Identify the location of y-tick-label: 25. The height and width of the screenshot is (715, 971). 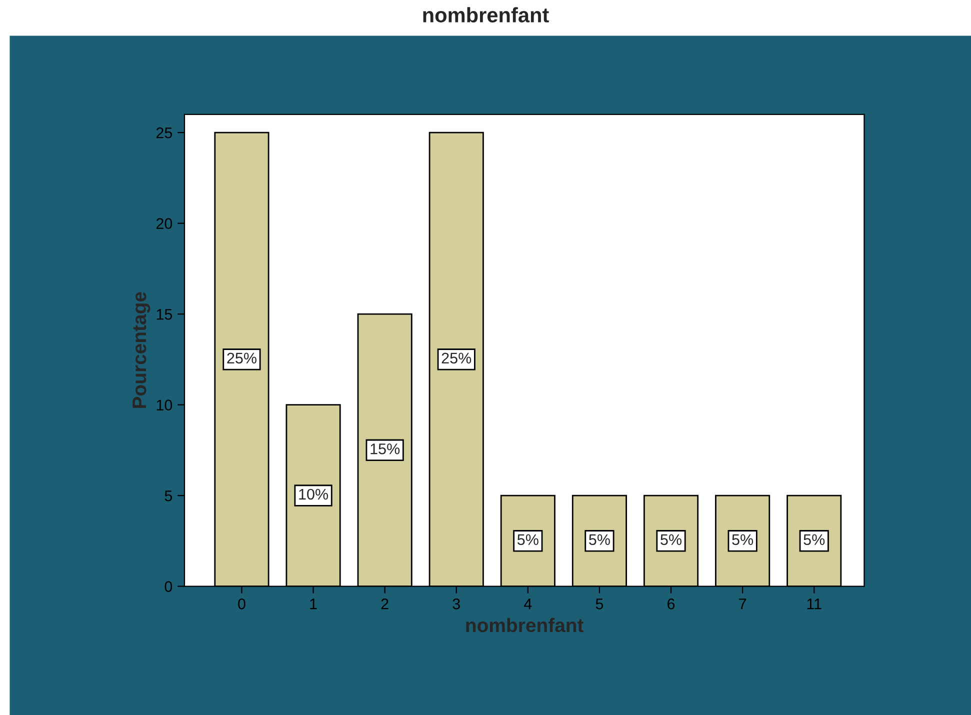
(164, 132).